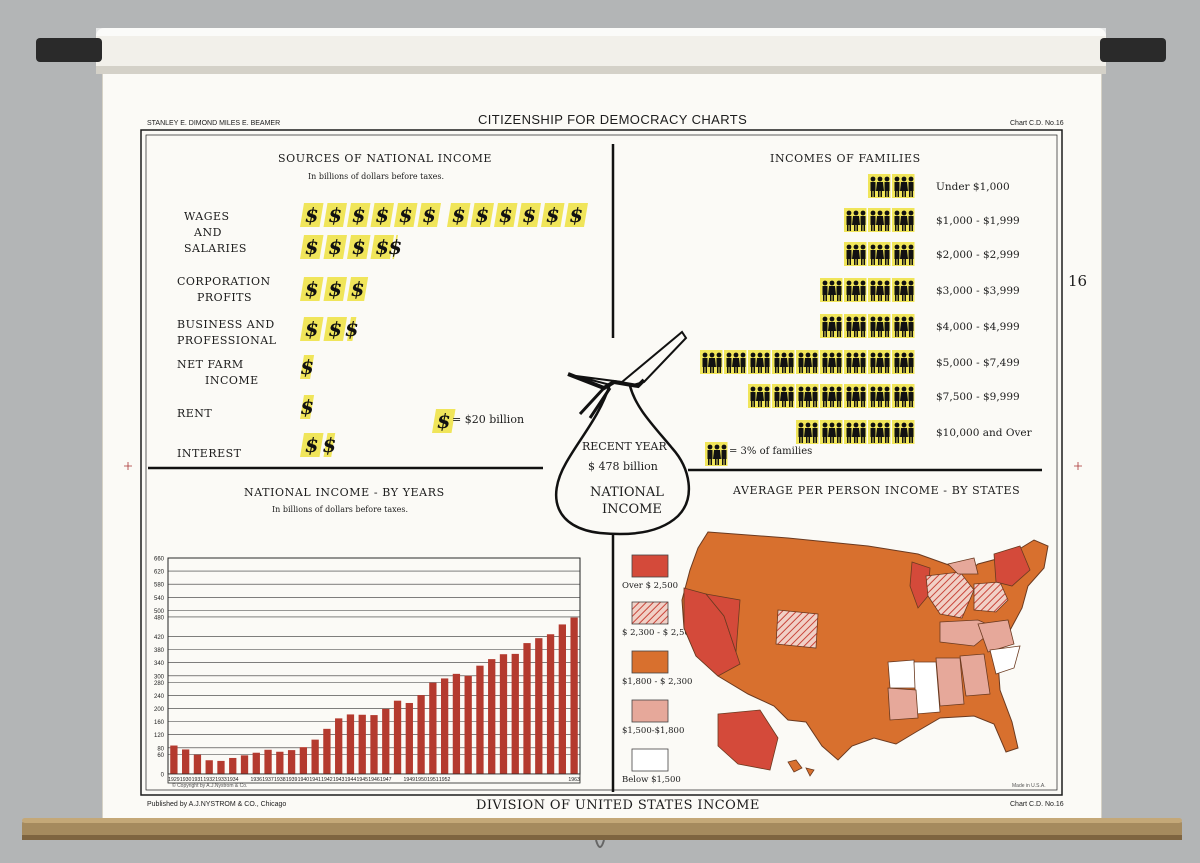 This screenshot has width=1200, height=863. I want to click on legend-swatch, so click(650, 566).